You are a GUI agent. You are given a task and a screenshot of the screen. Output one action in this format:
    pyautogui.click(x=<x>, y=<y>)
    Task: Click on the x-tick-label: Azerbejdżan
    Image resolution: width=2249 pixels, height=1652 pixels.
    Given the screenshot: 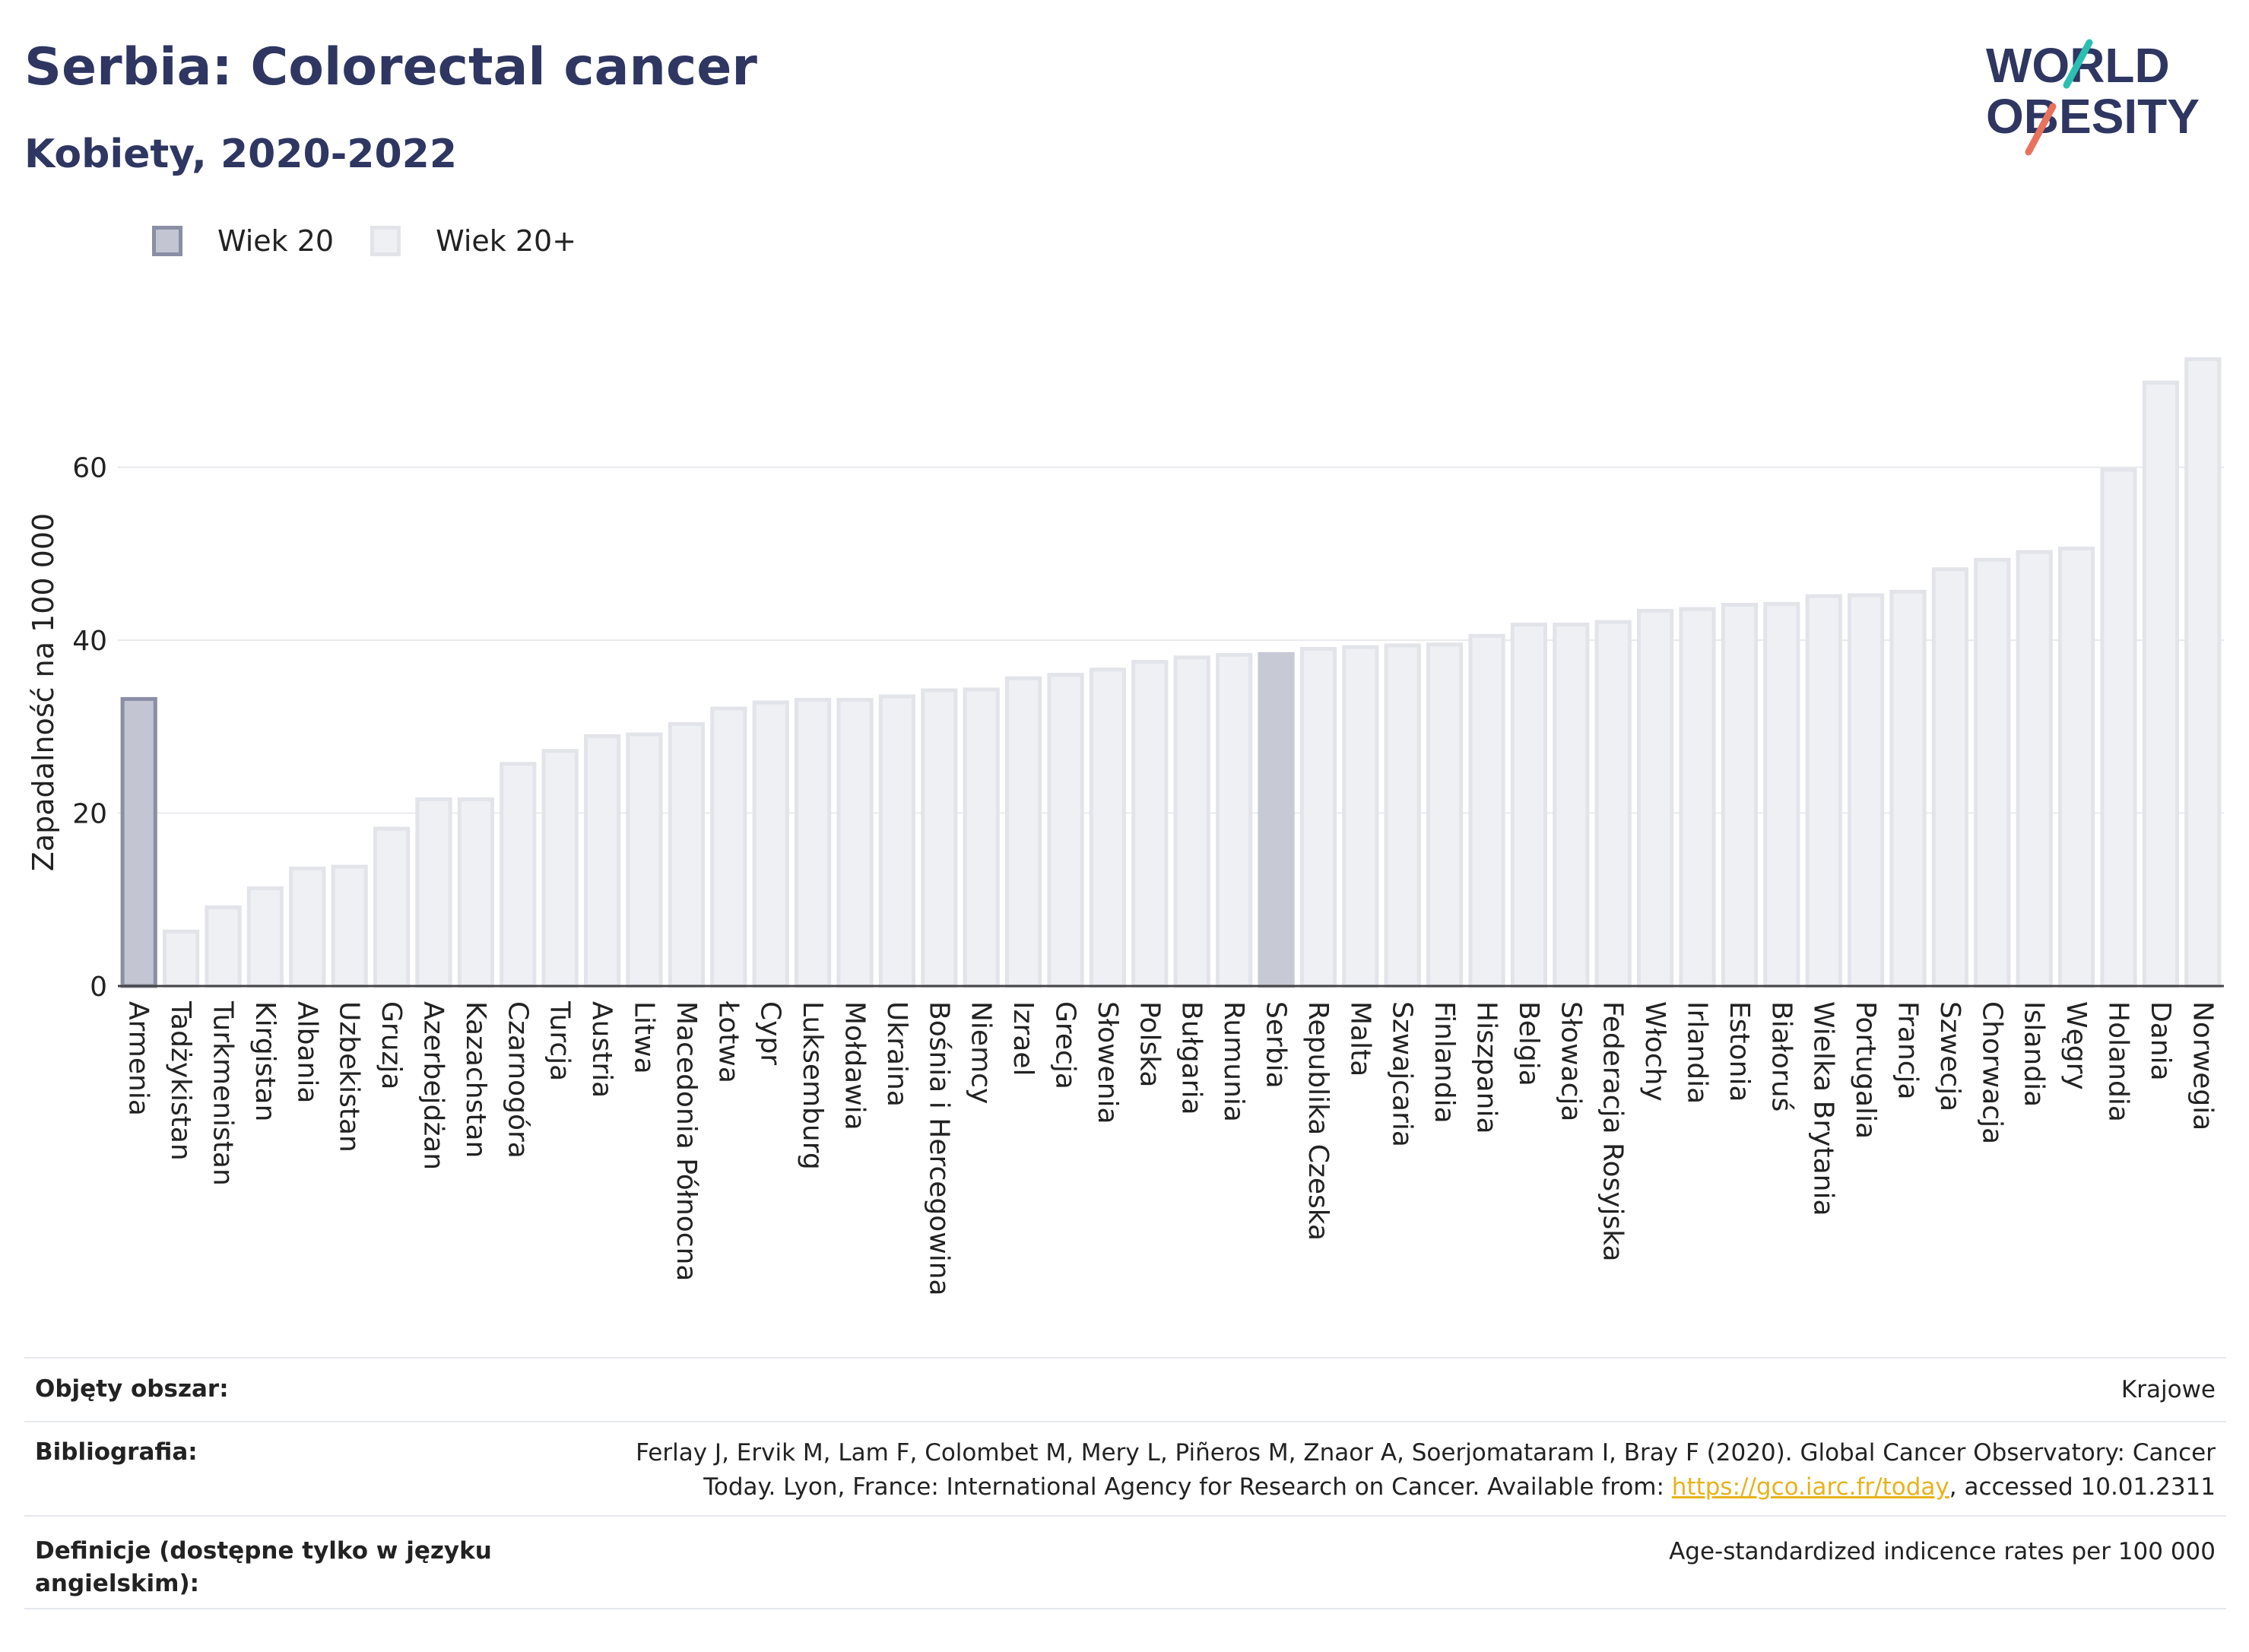 What is the action you would take?
    pyautogui.click(x=433, y=1085)
    